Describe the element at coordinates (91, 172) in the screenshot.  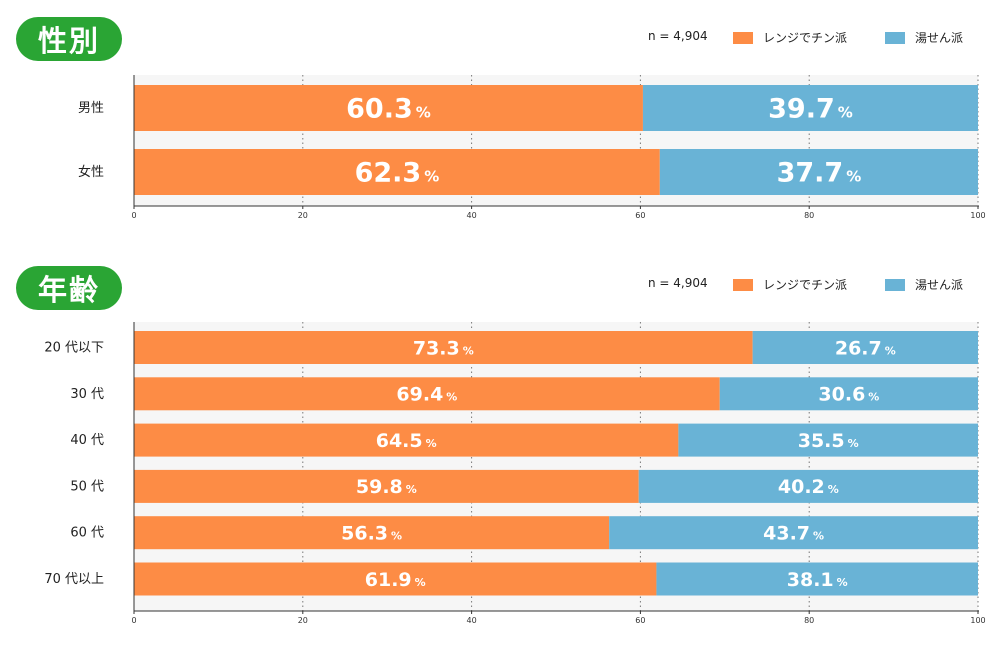
I see `category-label: 女性` at that location.